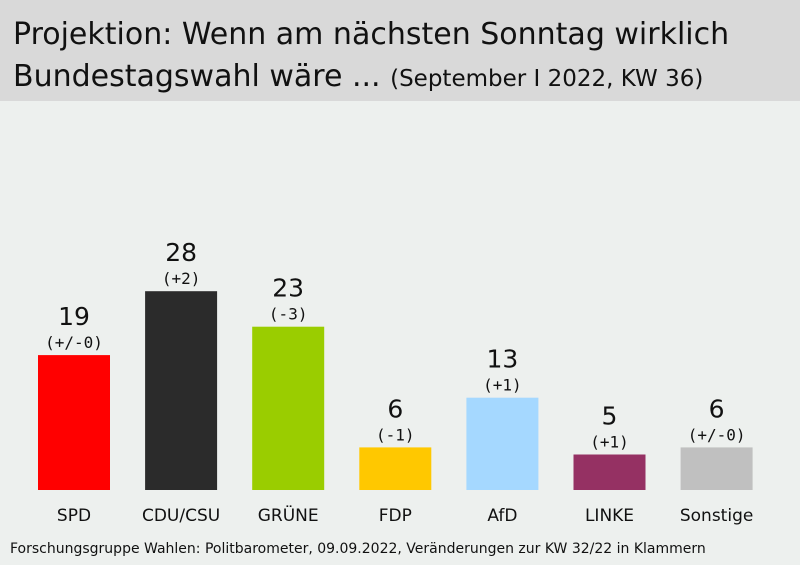 This screenshot has width=800, height=565. Describe the element at coordinates (181, 516) in the screenshot. I see `category-label-cdu-csu: CDU/CSU` at that location.